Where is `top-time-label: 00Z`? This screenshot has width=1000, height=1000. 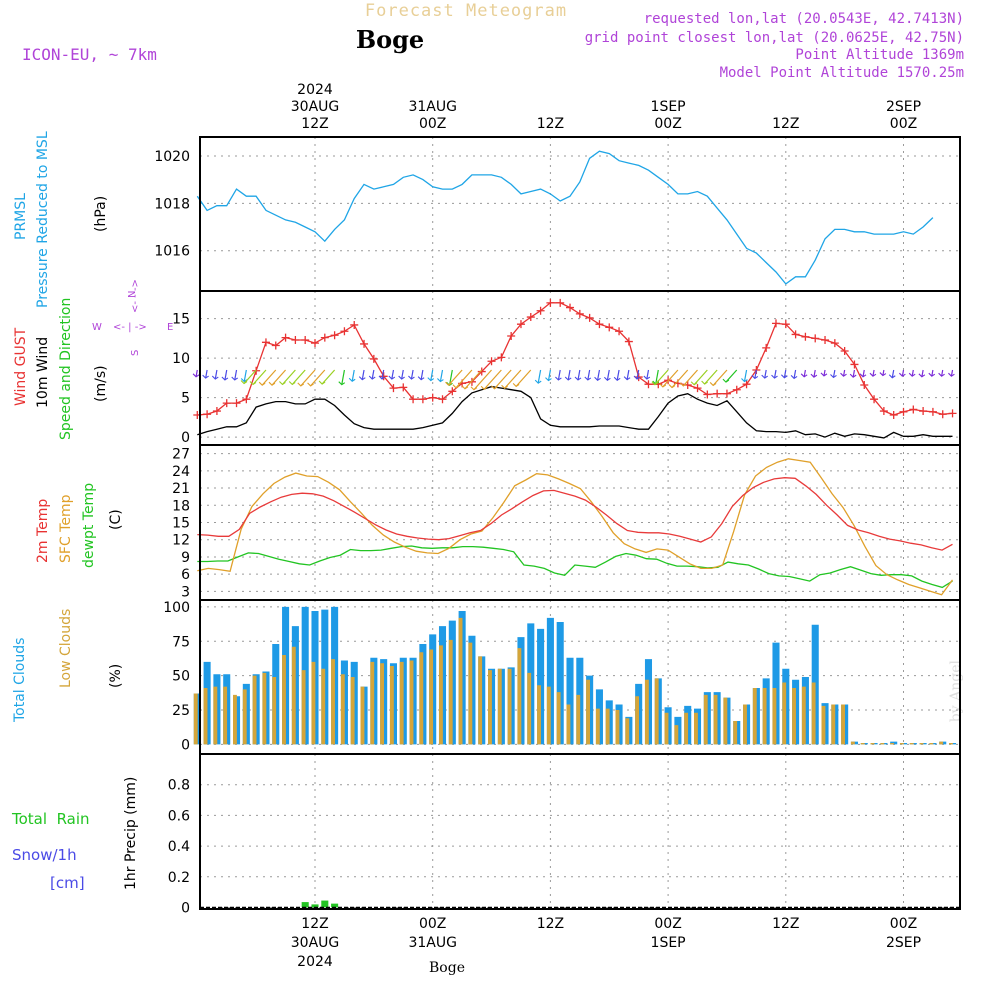 top-time-label: 00Z is located at coordinates (667, 124).